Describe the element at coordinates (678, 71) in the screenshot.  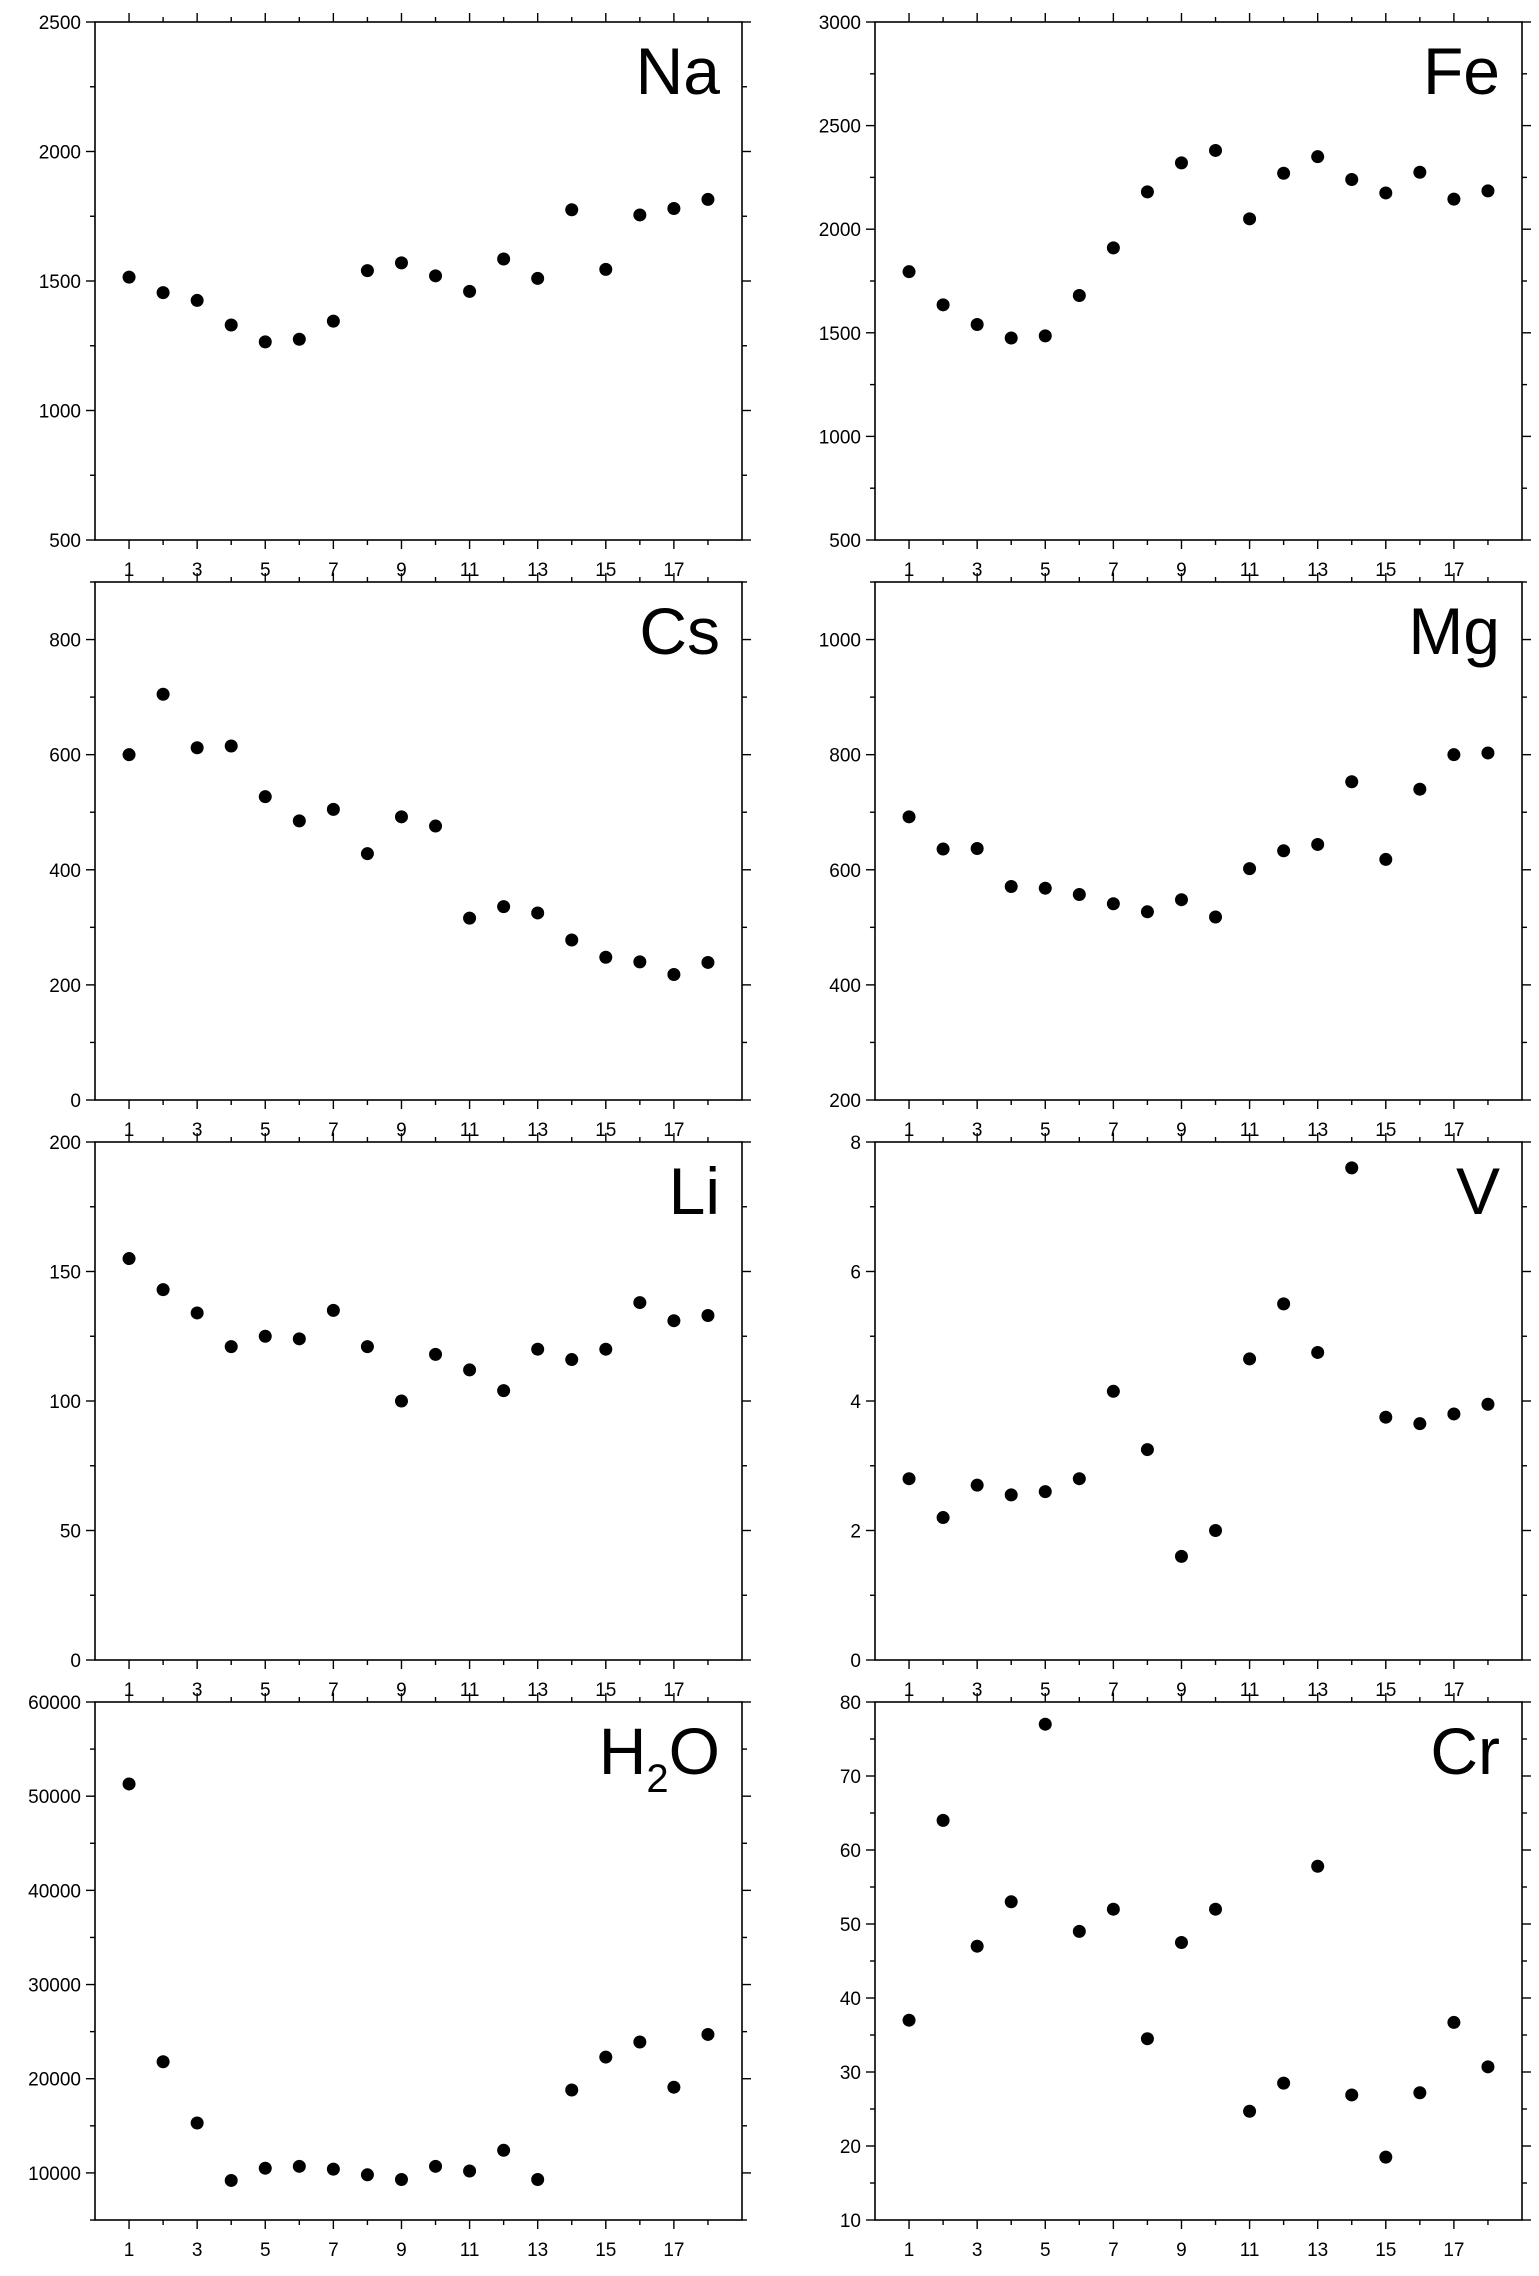
I see `panel-title-main: Na` at that location.